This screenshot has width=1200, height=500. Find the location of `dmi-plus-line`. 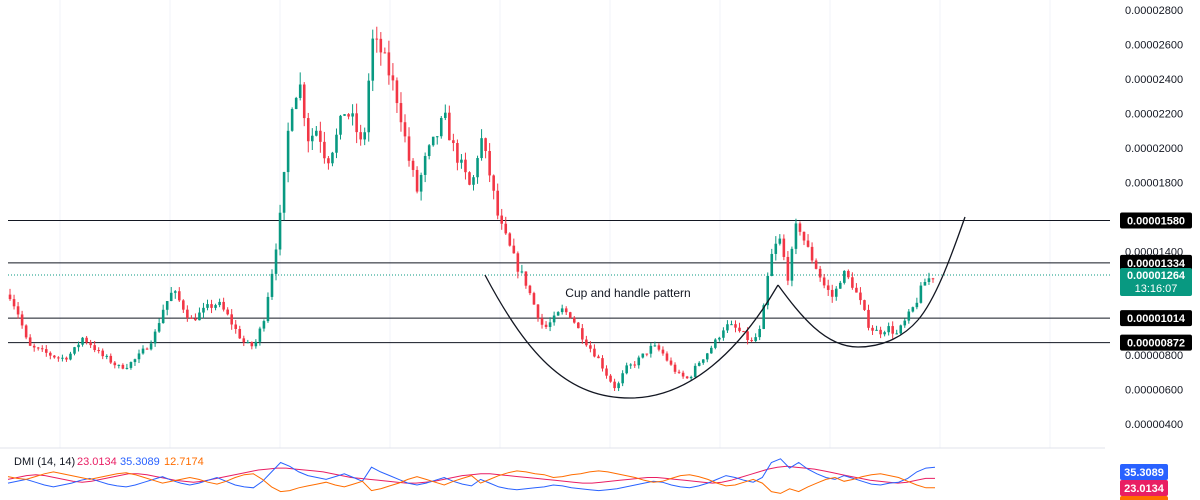

dmi-plus-line is located at coordinates (471, 475).